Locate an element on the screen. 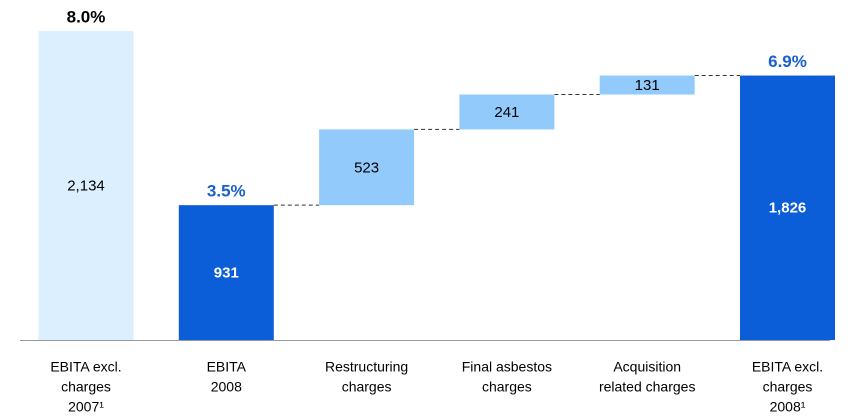 The image size is (848, 420). x-tick-label: related charges is located at coordinates (647, 387).